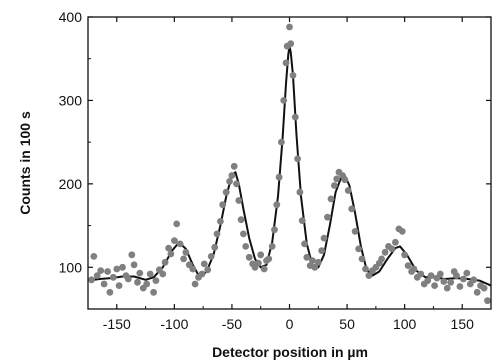  What do you see at coordinates (71, 100) in the screenshot?
I see `y-tick-label: 300` at bounding box center [71, 100].